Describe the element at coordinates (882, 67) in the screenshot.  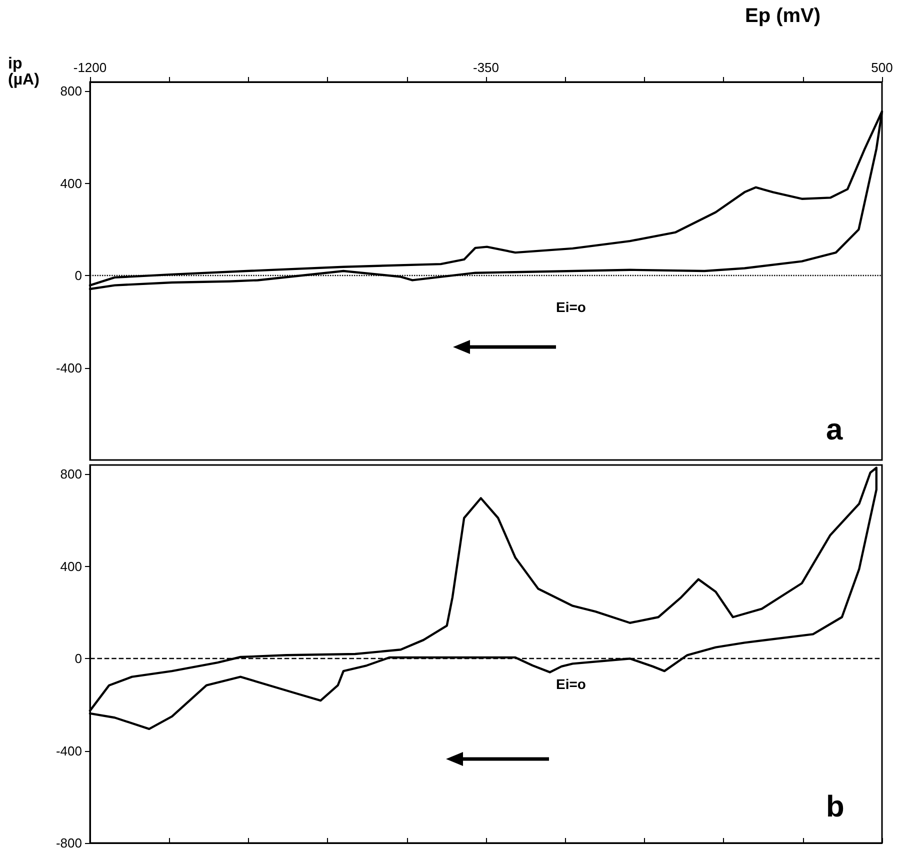
I see `x-tick-label: 500` at that location.